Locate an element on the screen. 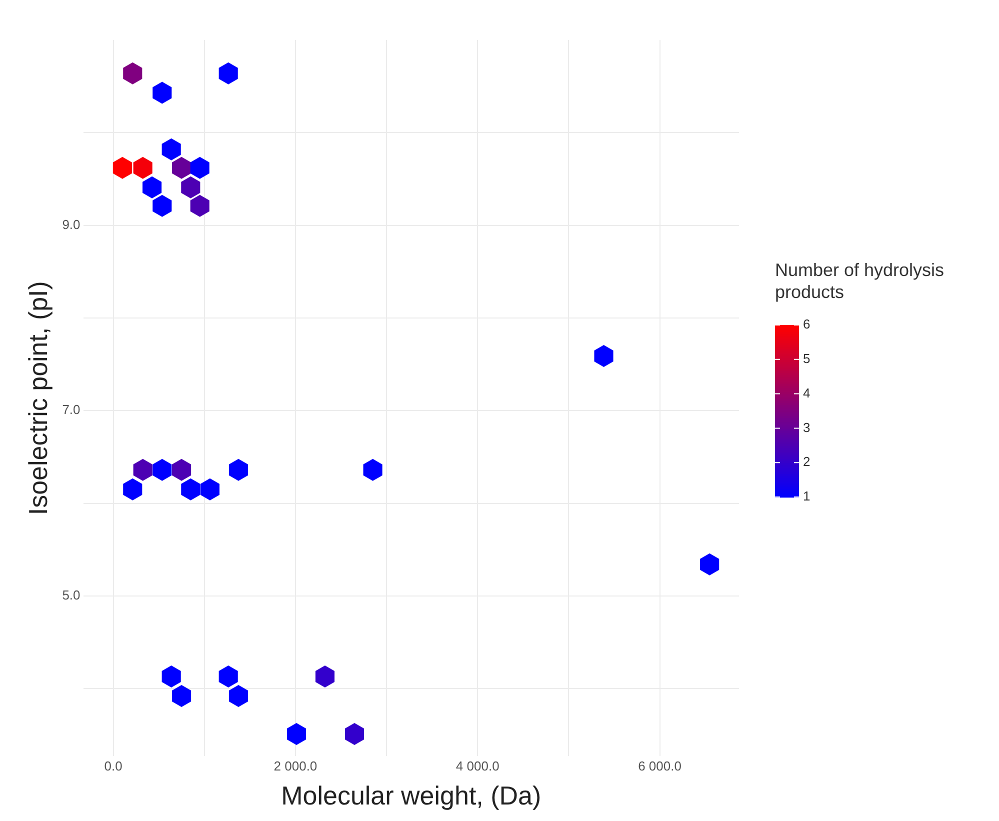 This screenshot has height=821, width=999. x-axis-title: Molecular weight, (Da) is located at coordinates (411, 795).